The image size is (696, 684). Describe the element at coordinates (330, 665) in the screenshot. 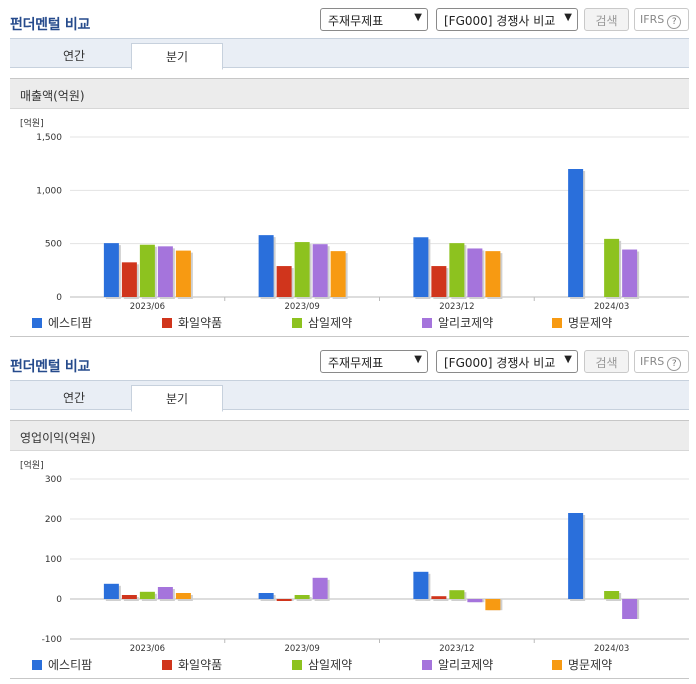

I see `legend-label: 삼일제약` at that location.